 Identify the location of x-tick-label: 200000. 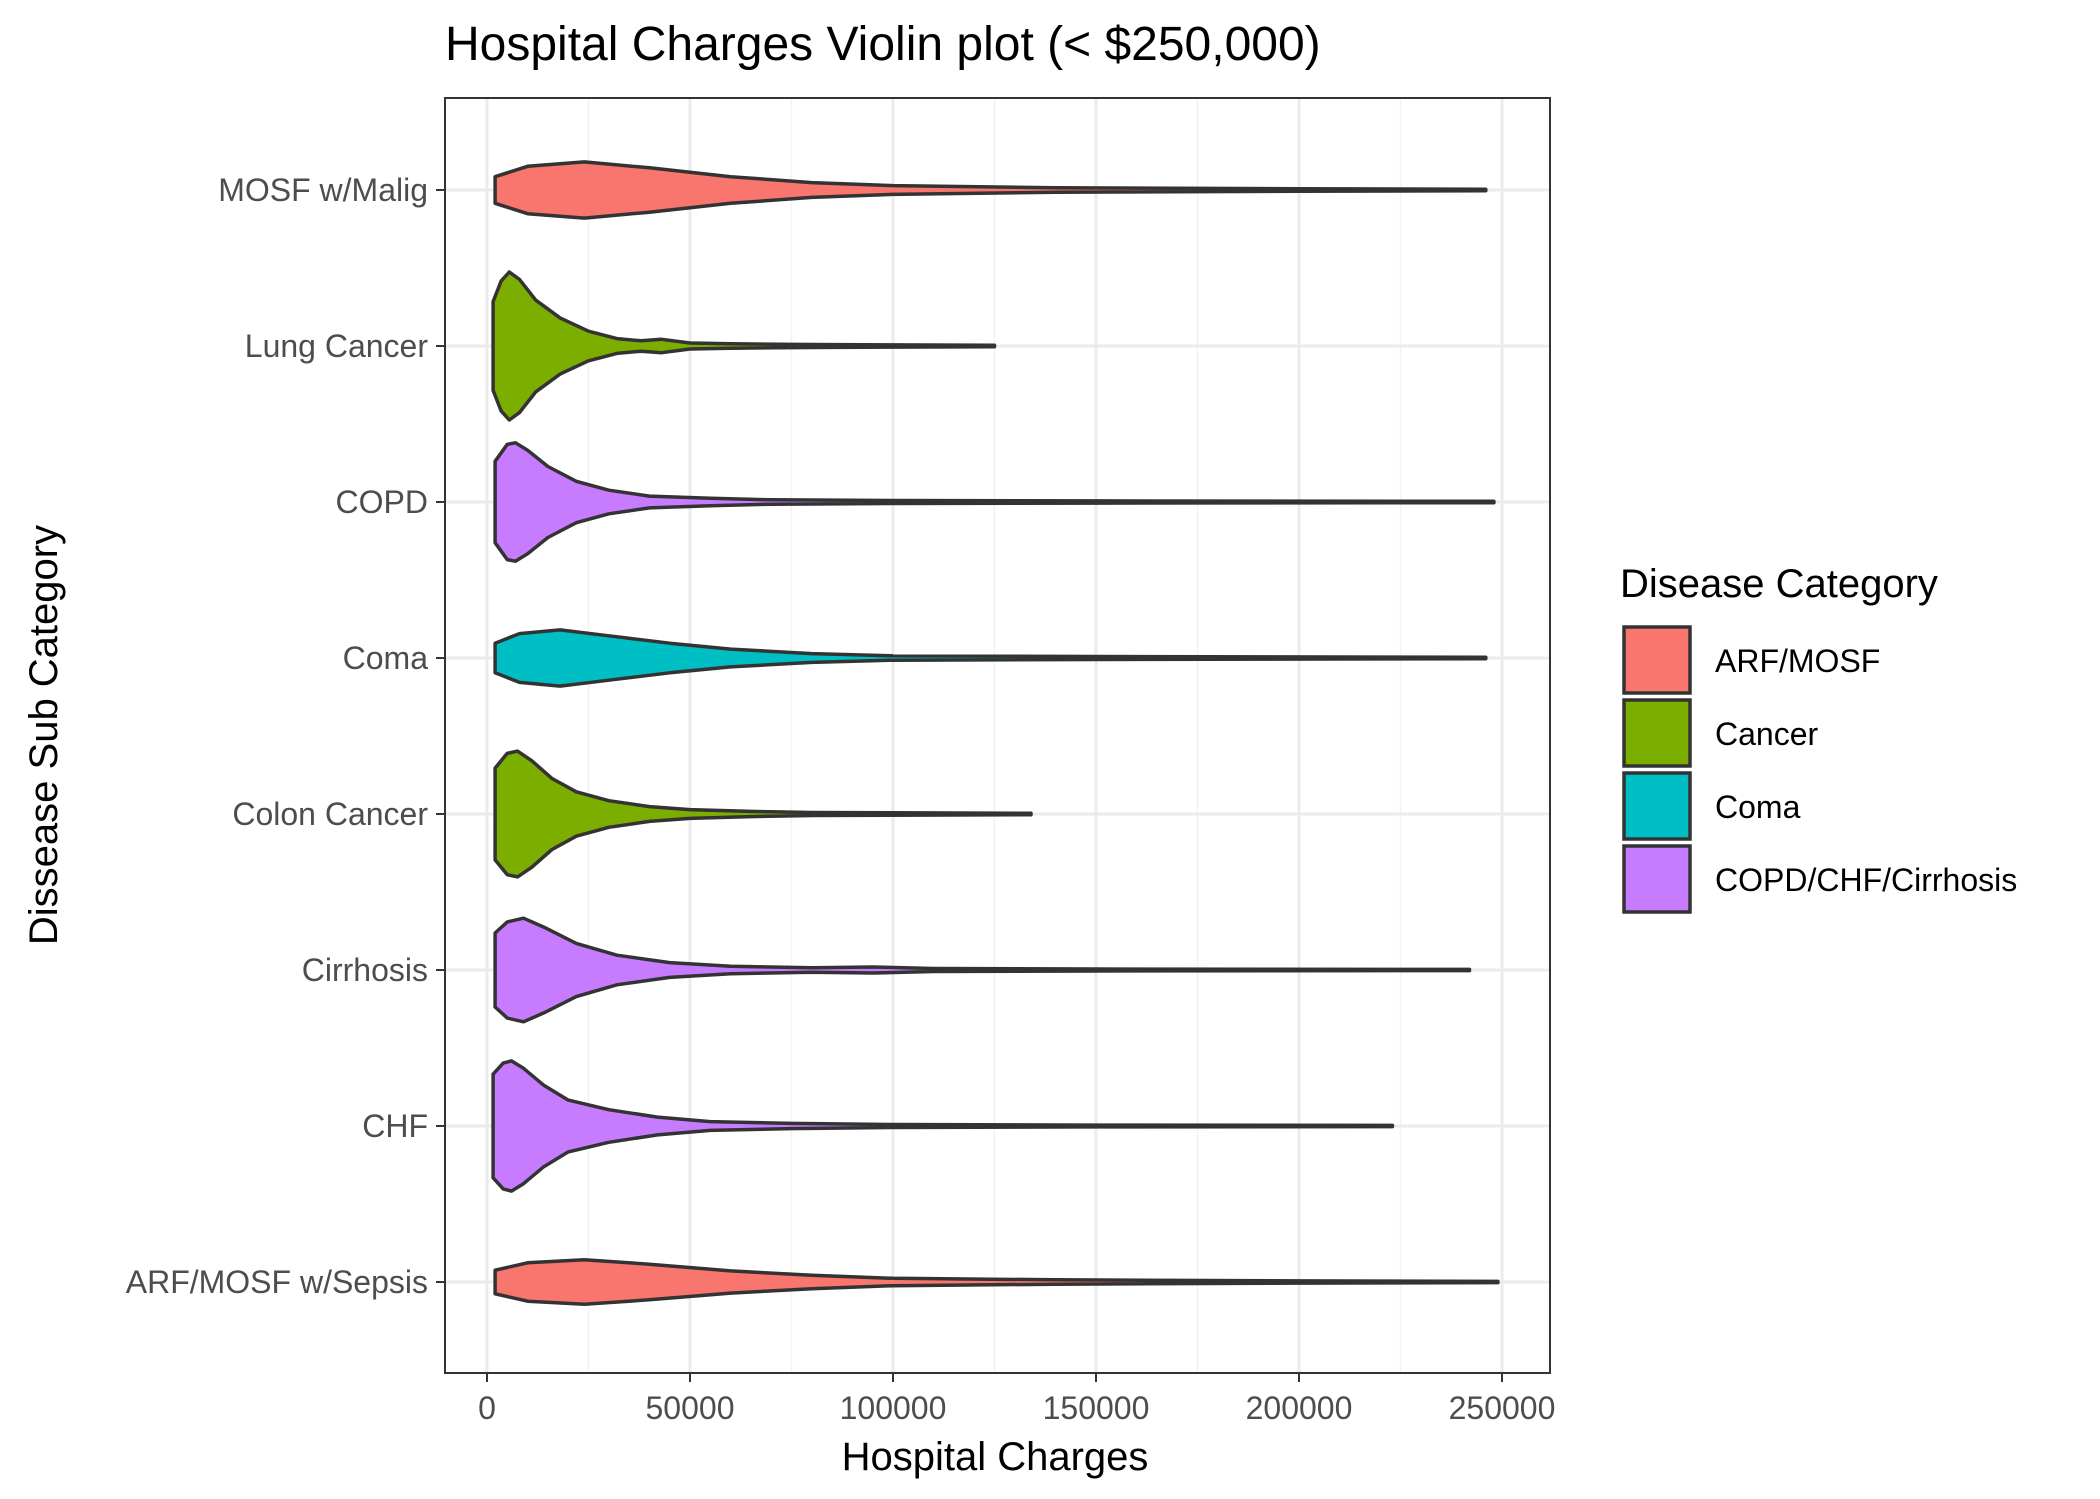
(1299, 1408).